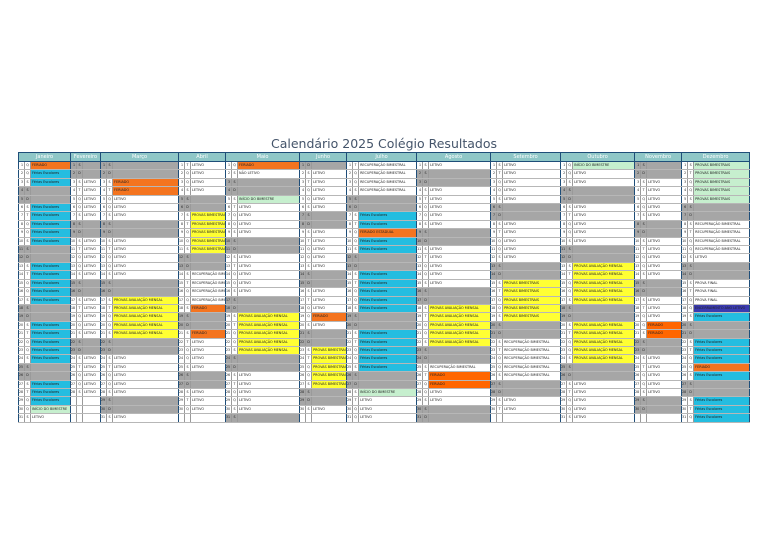 The width and height of the screenshot is (768, 543). I want to click on month-header-março: Março, so click(139, 157).